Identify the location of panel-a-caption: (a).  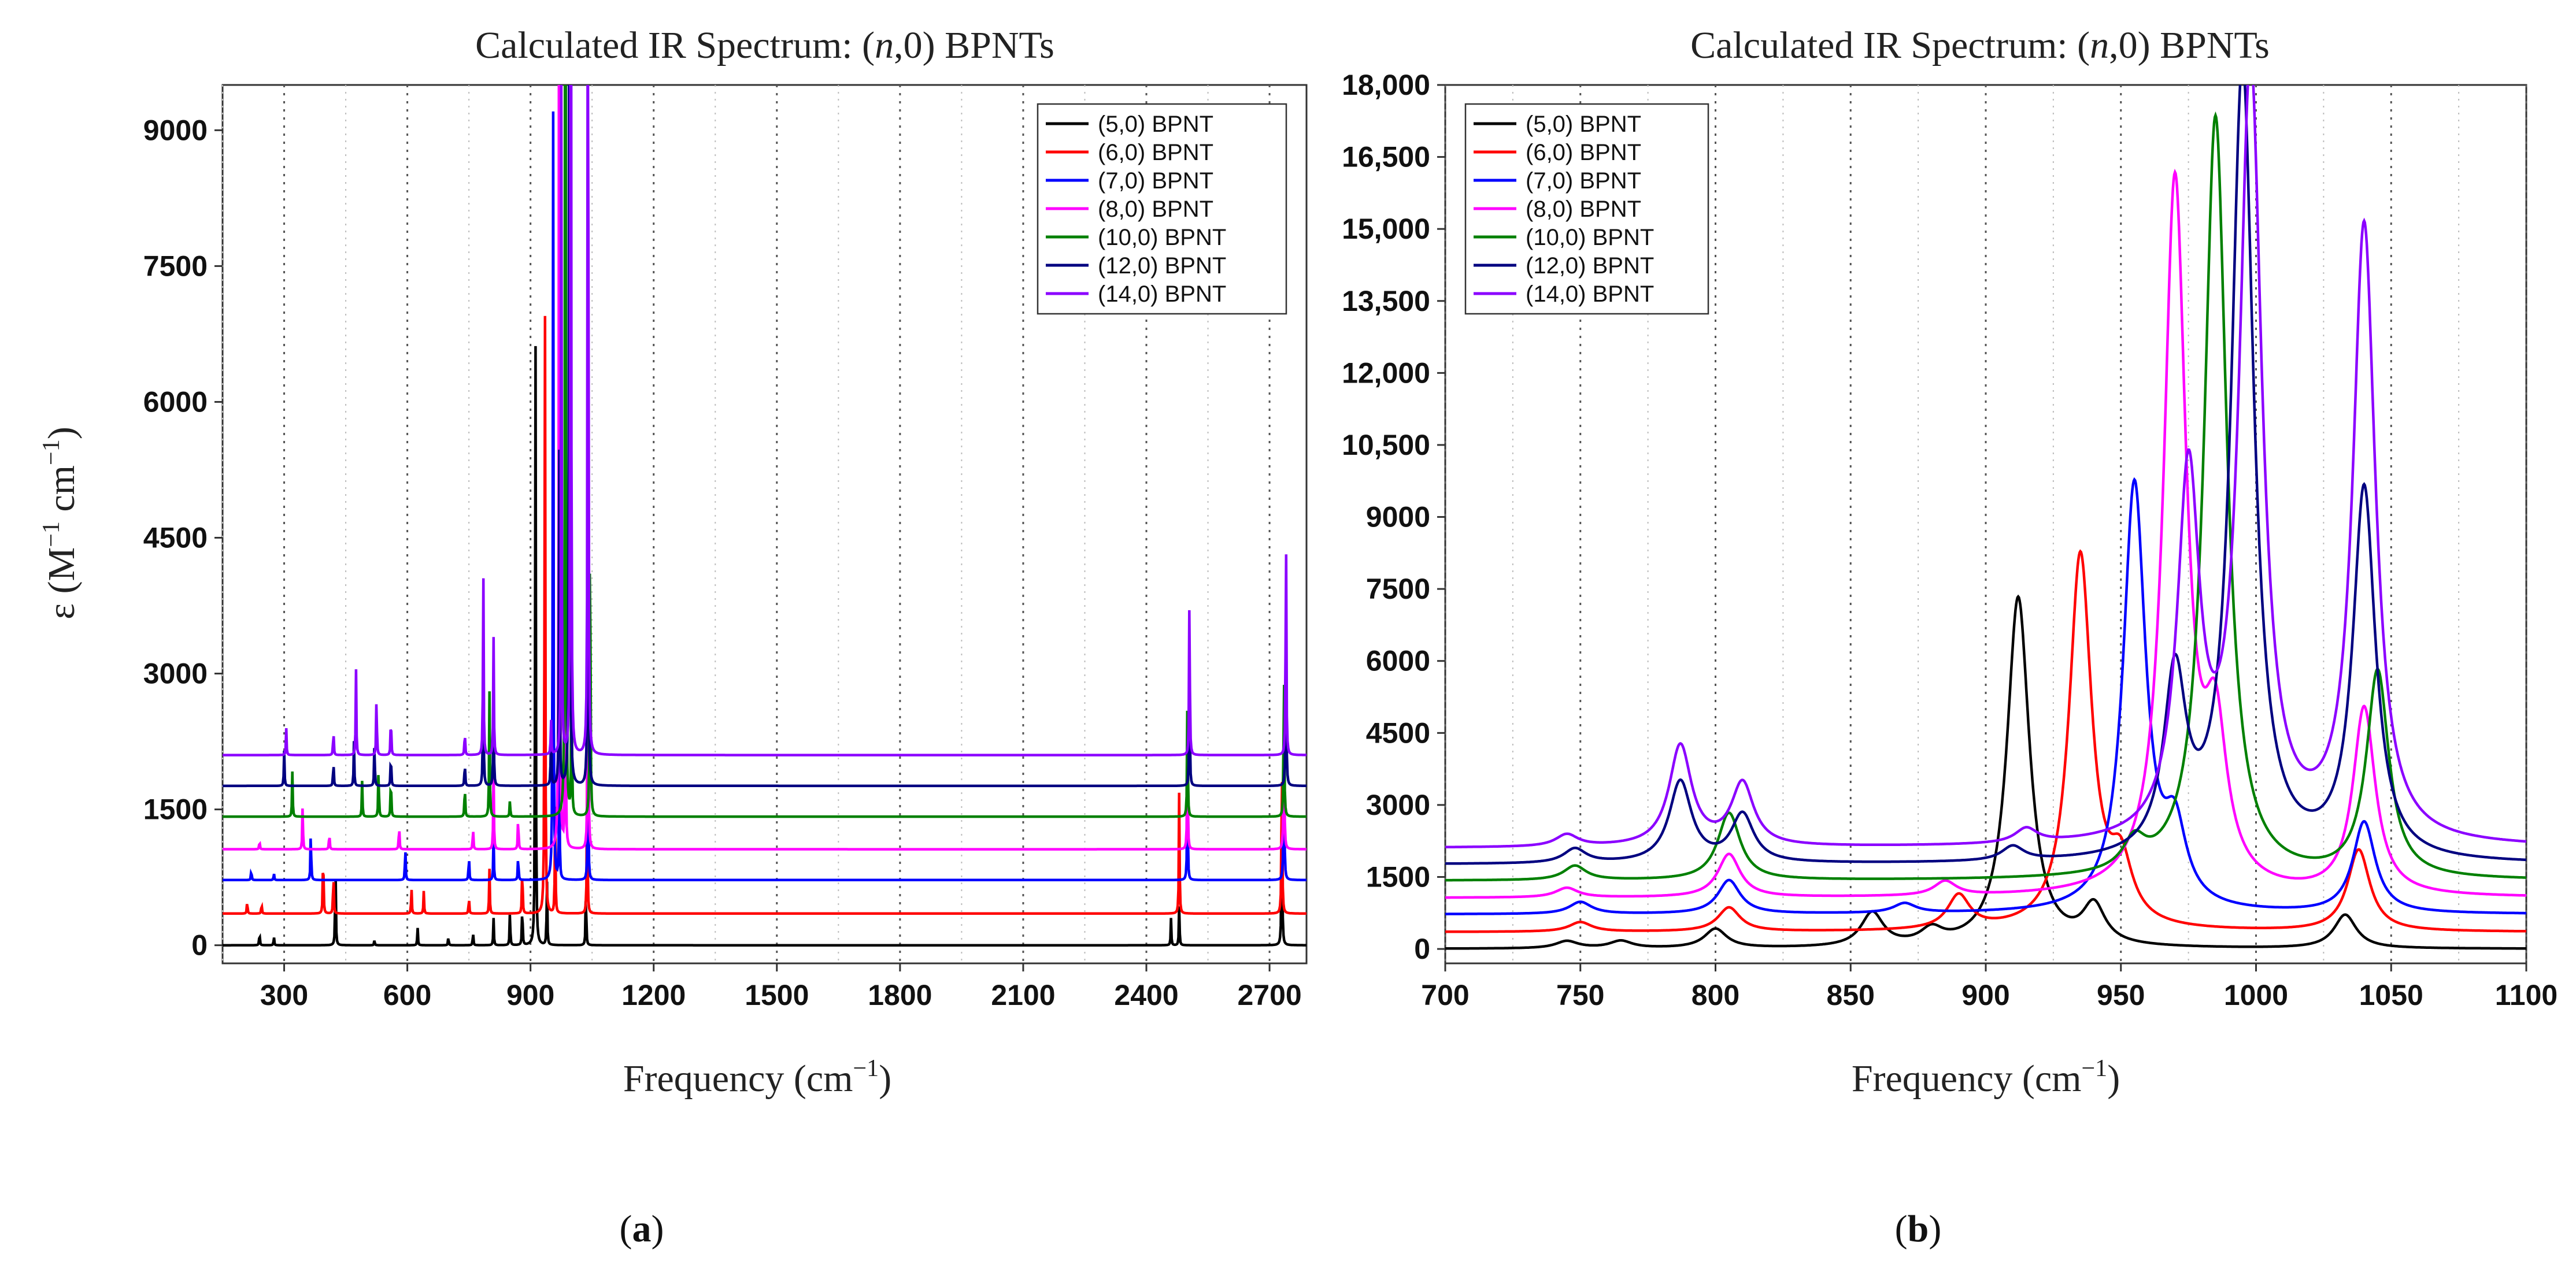
(642, 1229).